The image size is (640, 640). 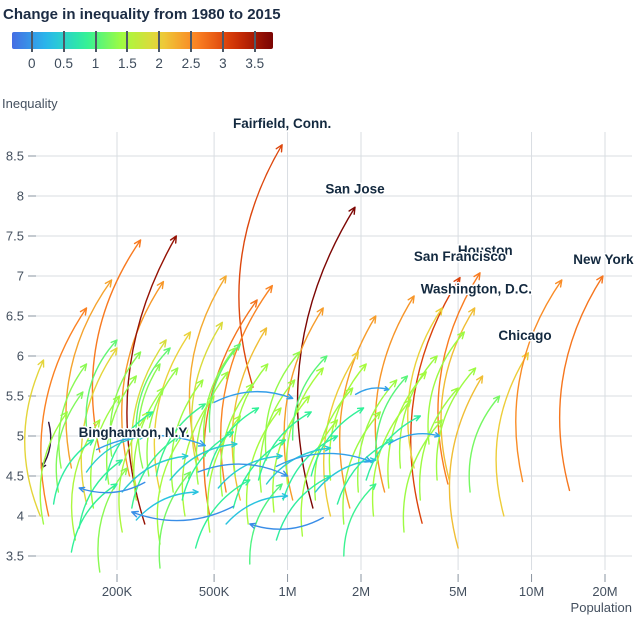 I want to click on y-axis-title: Inequality, so click(x=30, y=103).